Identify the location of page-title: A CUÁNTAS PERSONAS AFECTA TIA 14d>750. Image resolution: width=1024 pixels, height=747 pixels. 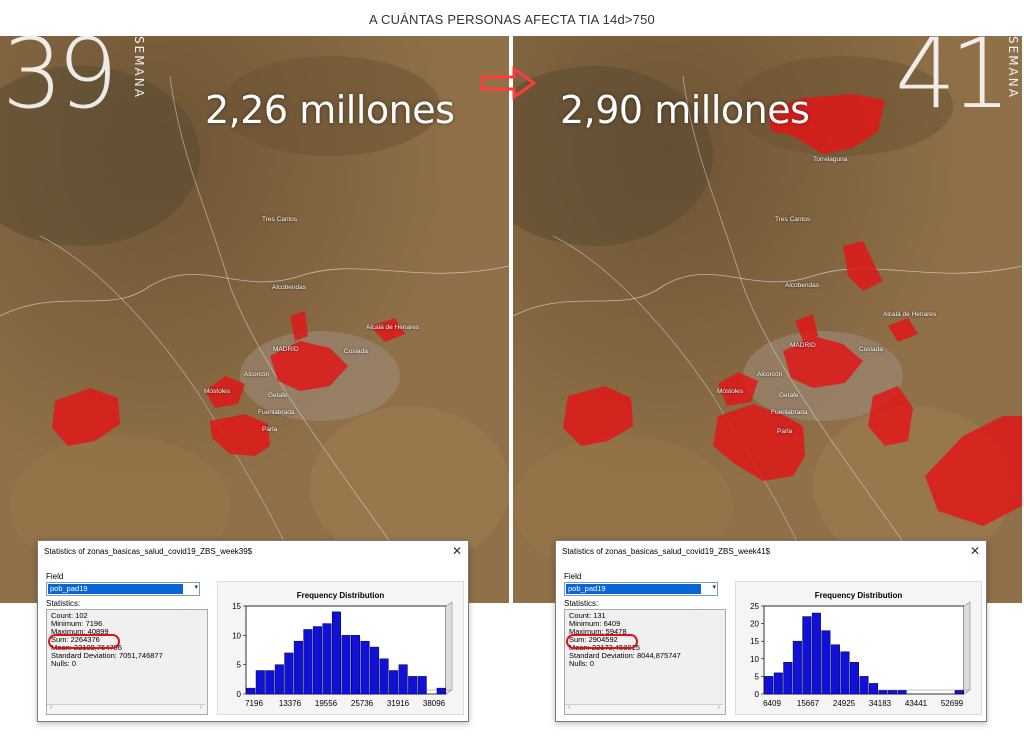
(512, 19).